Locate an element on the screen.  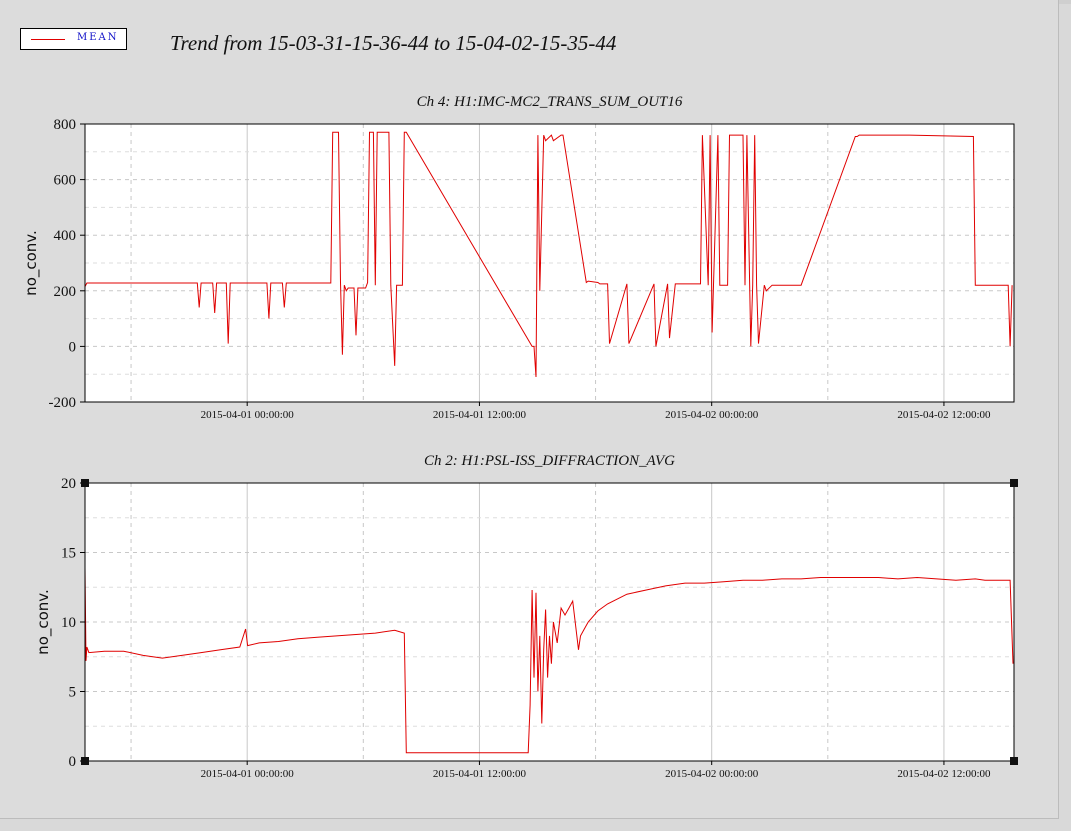
y-tick-label: 600 is located at coordinates (65, 181).